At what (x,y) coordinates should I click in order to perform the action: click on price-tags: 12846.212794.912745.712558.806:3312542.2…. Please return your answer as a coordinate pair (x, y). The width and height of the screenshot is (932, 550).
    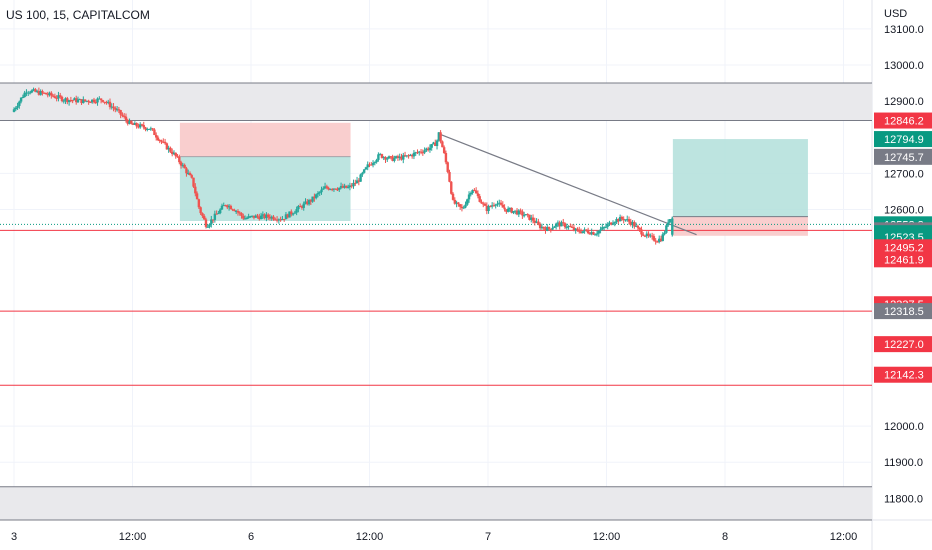
    Looking at the image, I should click on (903, 247).